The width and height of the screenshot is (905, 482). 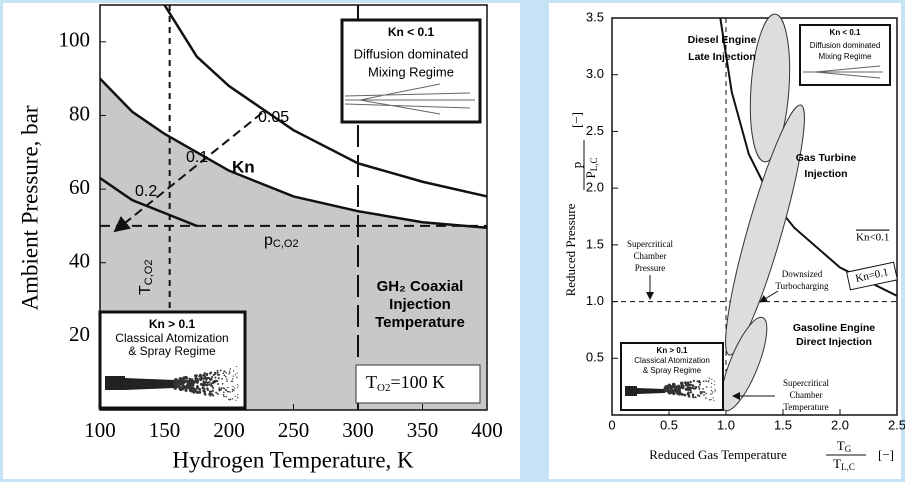 I want to click on text: Kn > 0.1, so click(x=672, y=350).